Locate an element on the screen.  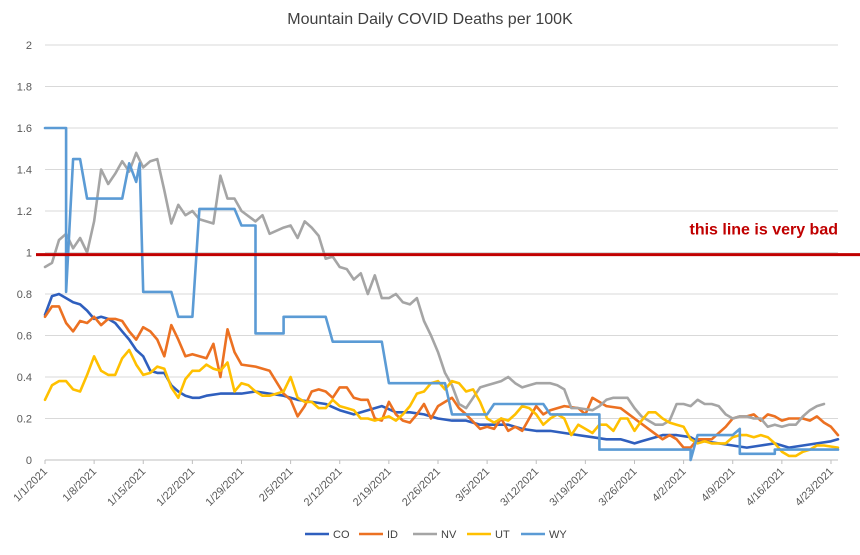
y-tick-label: 0.4 is located at coordinates (24, 378).